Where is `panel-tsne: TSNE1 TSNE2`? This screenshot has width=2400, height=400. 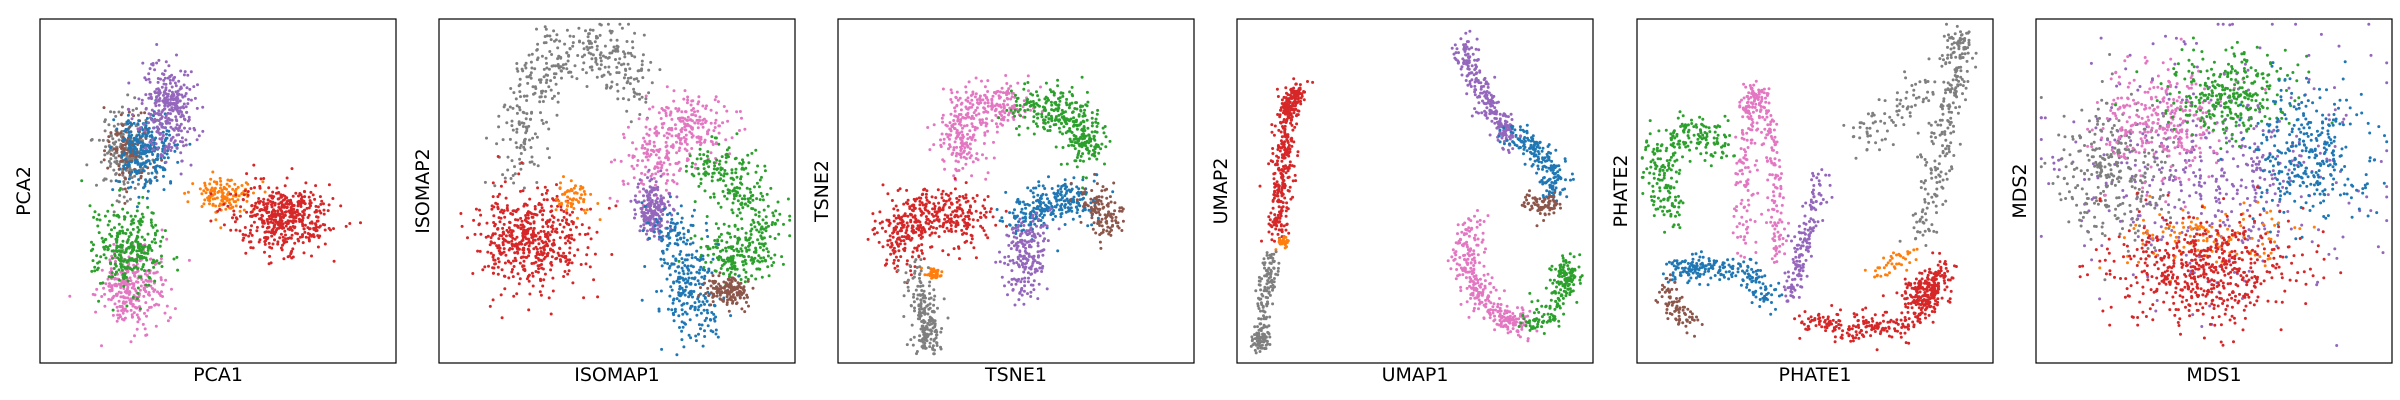 panel-tsne: TSNE1 TSNE2 is located at coordinates (1003, 202).